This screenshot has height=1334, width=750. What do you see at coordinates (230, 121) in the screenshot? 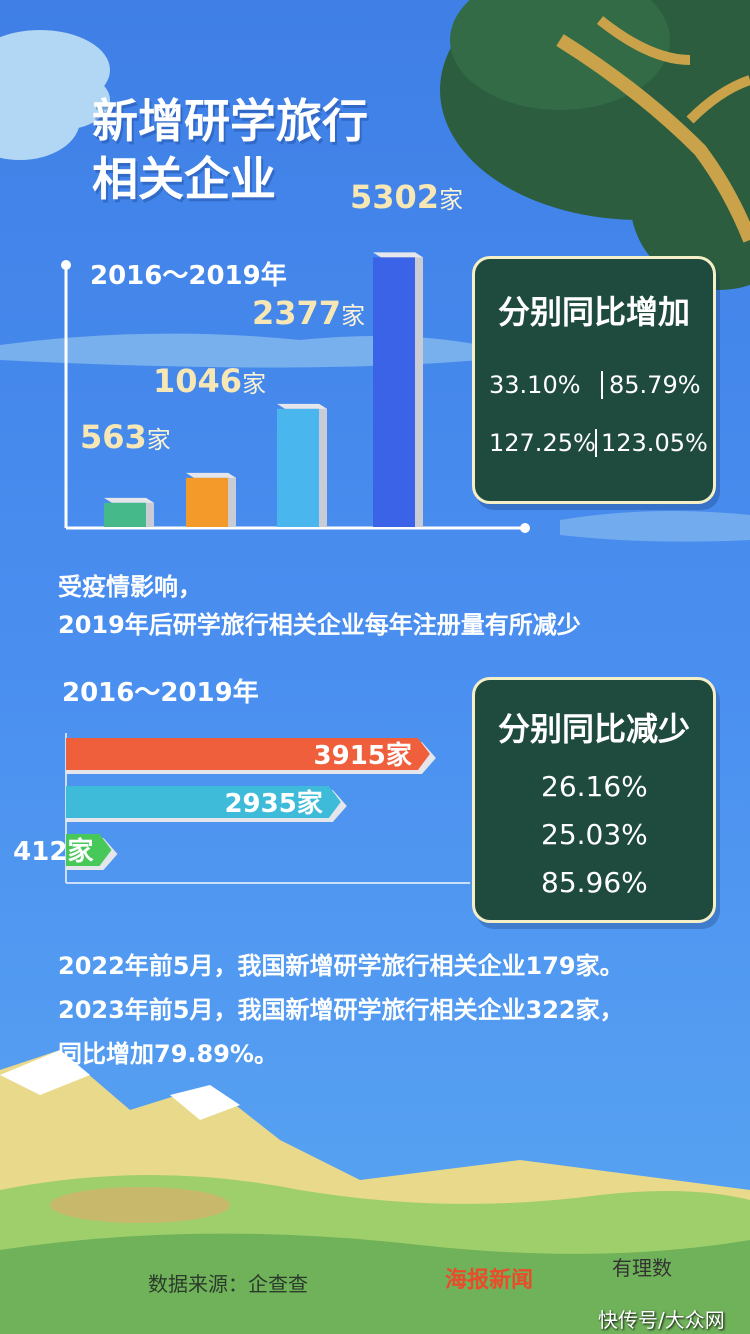
I see `title-line-1: 新增研学旅行` at bounding box center [230, 121].